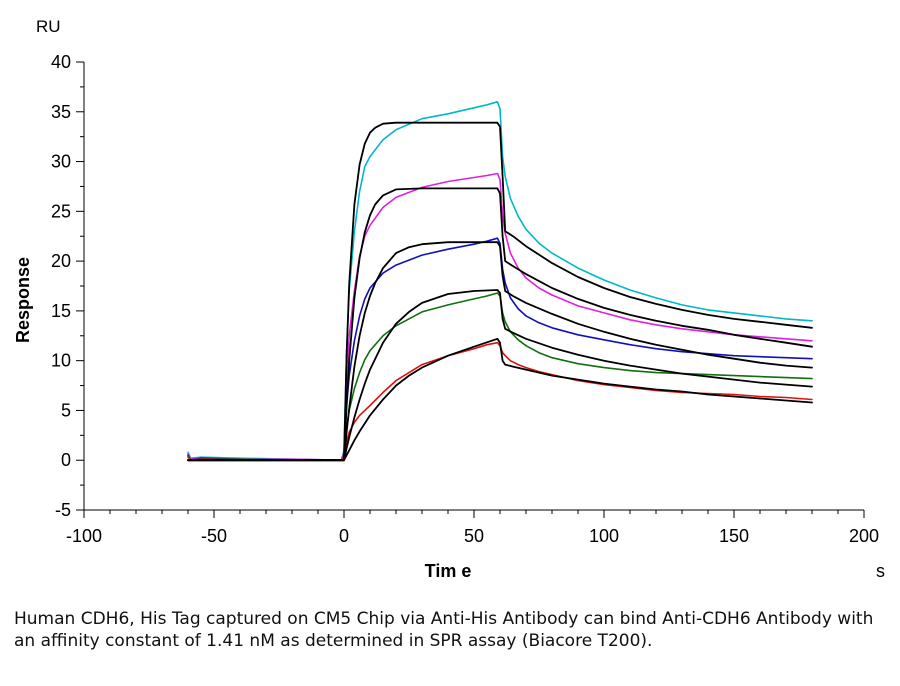  What do you see at coordinates (448, 571) in the screenshot?
I see `x-axis-label: Tim e` at bounding box center [448, 571].